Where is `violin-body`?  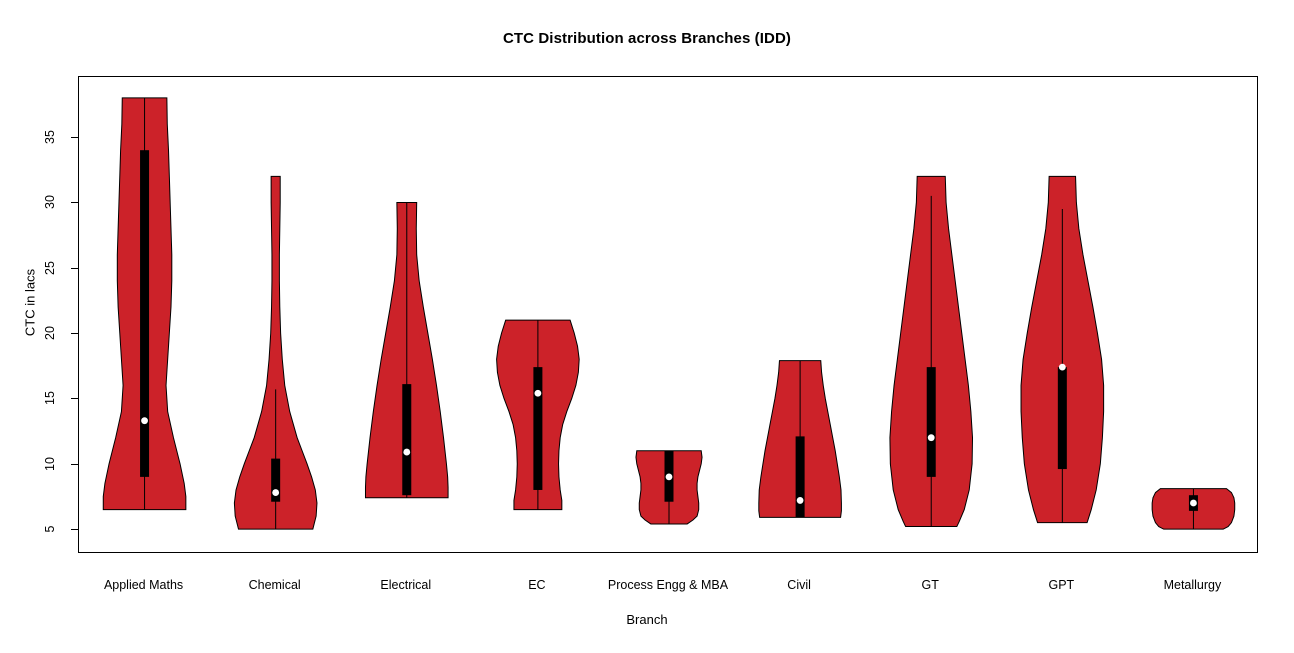 violin-body is located at coordinates (275, 352).